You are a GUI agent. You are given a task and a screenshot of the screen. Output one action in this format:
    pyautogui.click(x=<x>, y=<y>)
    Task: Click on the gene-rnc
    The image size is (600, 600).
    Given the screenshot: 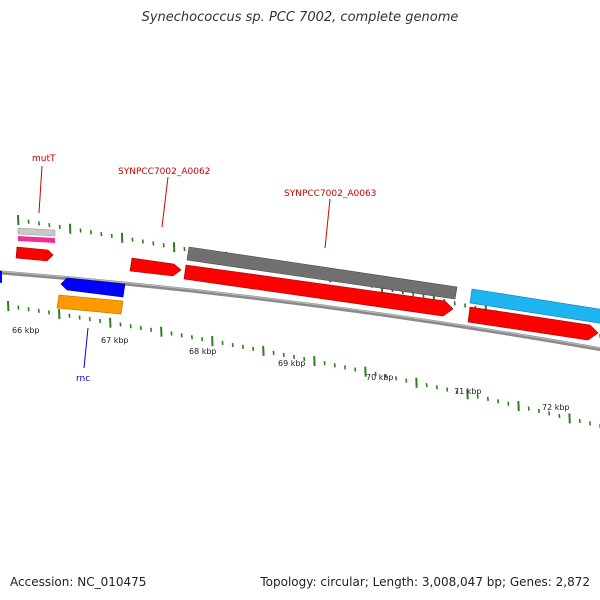 What is the action you would take?
    pyautogui.click(x=93, y=287)
    